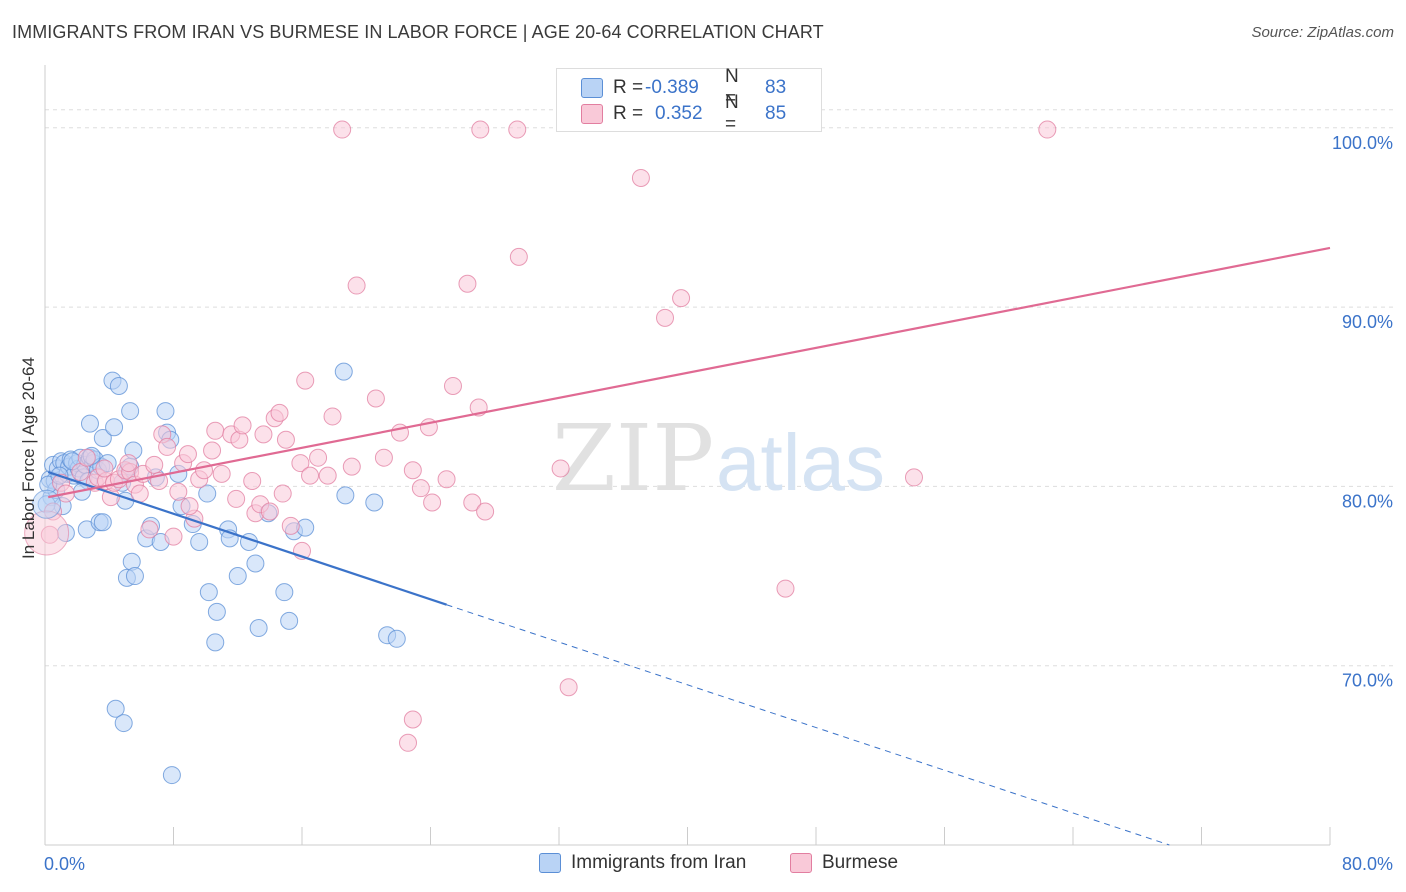 This screenshot has height=892, width=1406. I want to click on legend-r-value-iran: -0.389, so click(672, 87).